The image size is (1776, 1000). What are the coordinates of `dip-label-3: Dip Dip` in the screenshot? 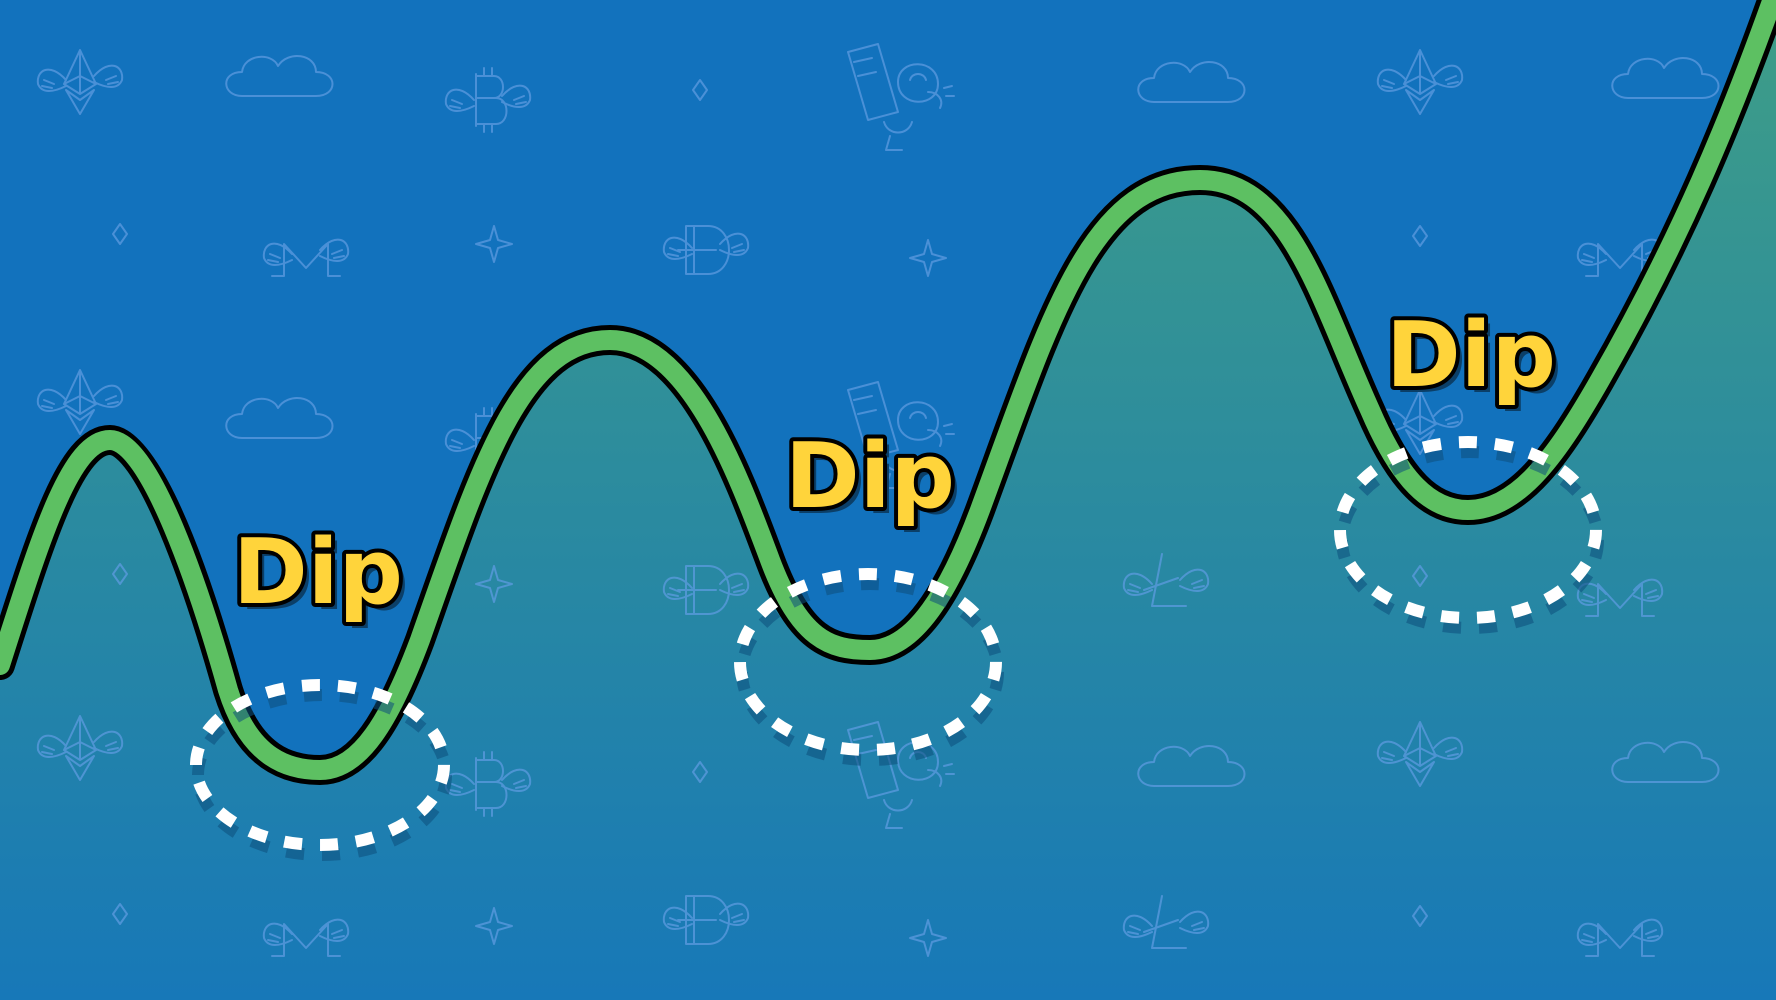 It's located at (1472, 356).